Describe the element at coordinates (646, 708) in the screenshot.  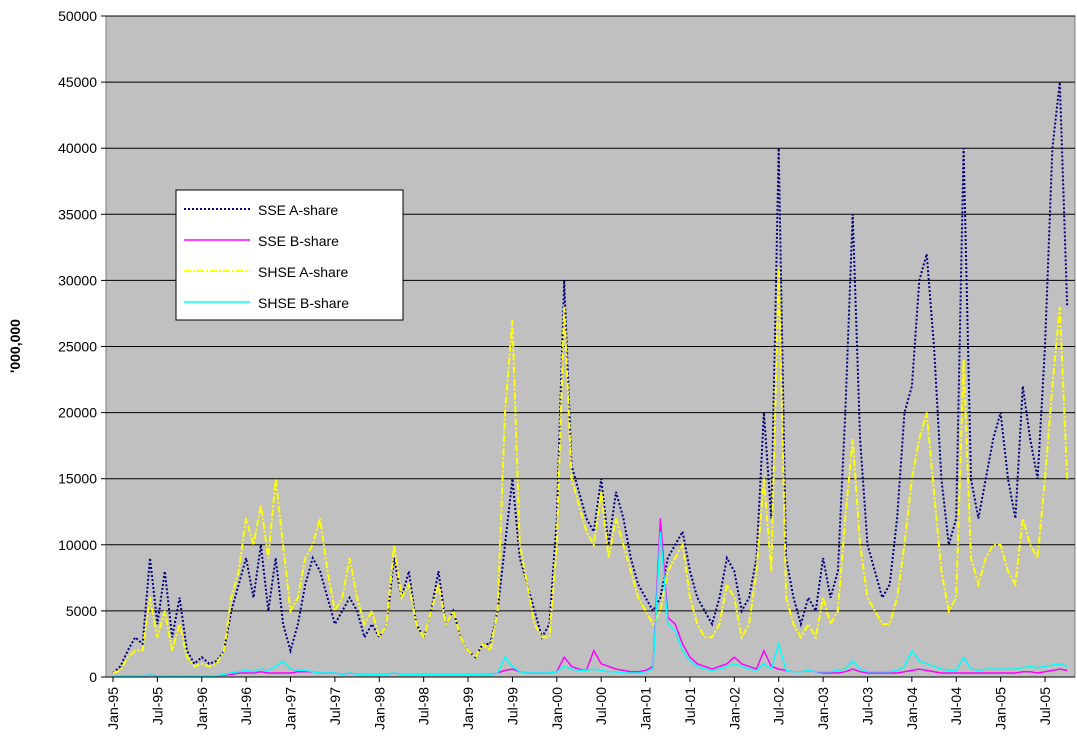
I see `x-tick-label: Jan-01` at that location.